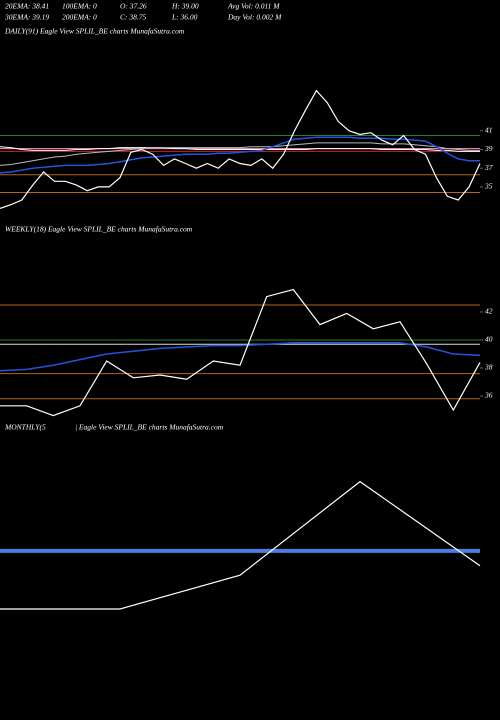 This screenshot has width=500, height=720. Describe the element at coordinates (184, 17) in the screenshot. I see `header-stat: L: 36.00` at that location.